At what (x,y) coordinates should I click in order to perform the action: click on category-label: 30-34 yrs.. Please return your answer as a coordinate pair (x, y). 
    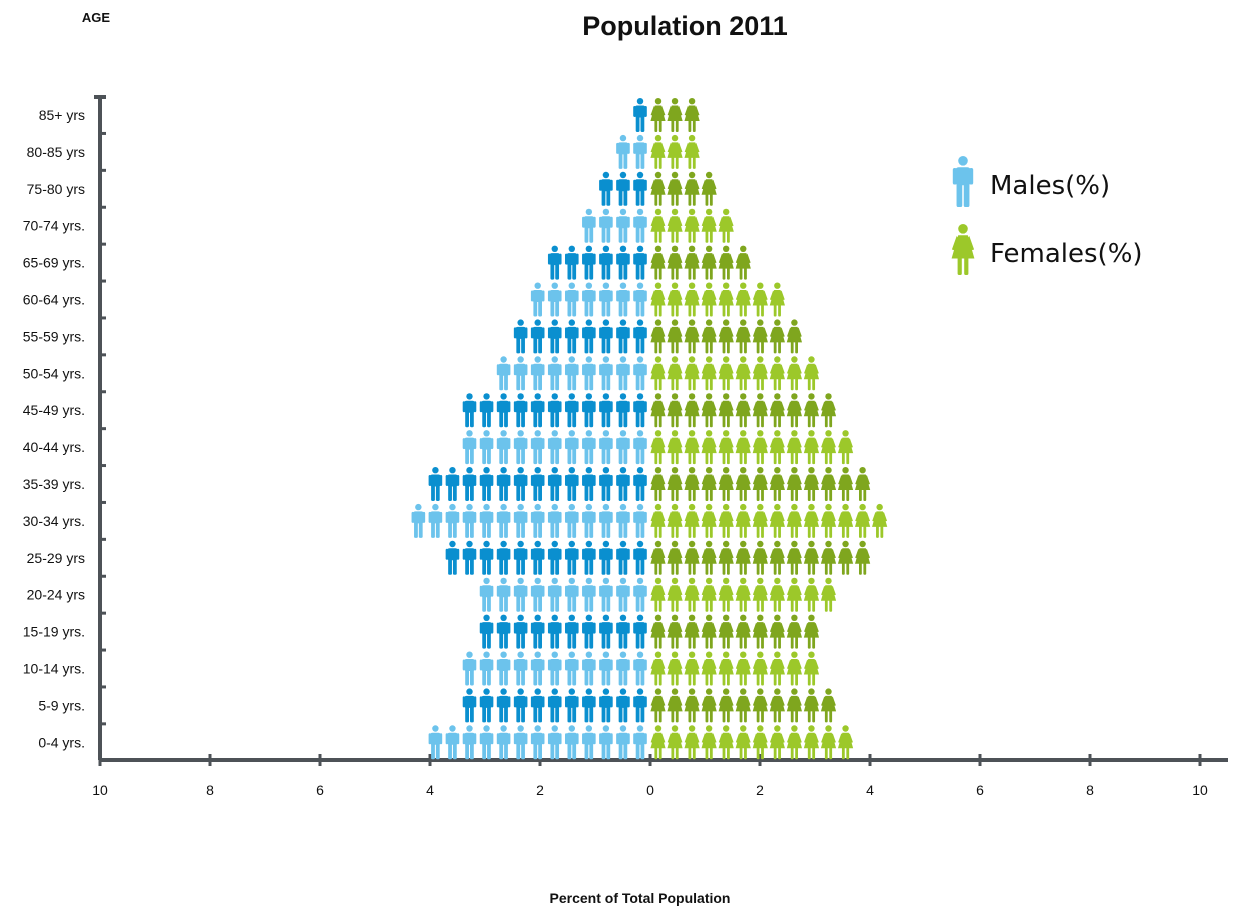
    Looking at the image, I should click on (54, 521).